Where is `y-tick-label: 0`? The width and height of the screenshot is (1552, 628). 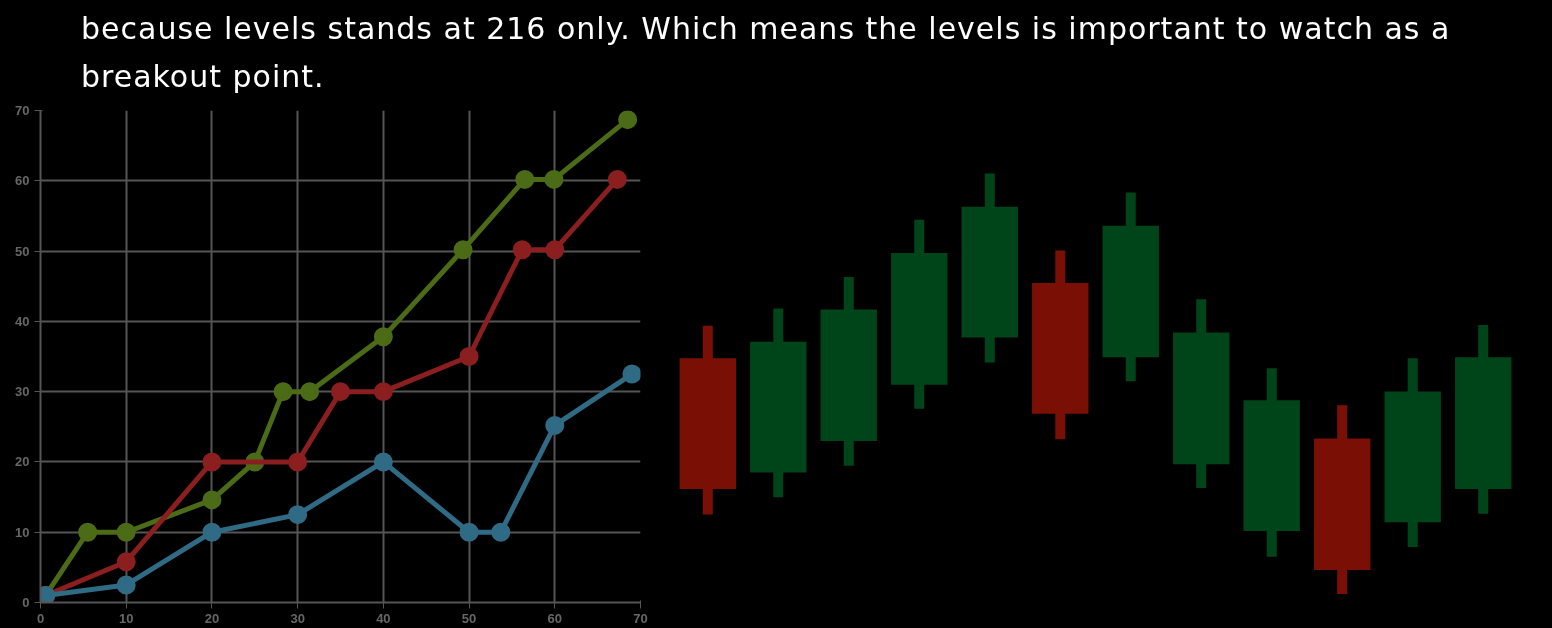
y-tick-label: 0 is located at coordinates (26, 602).